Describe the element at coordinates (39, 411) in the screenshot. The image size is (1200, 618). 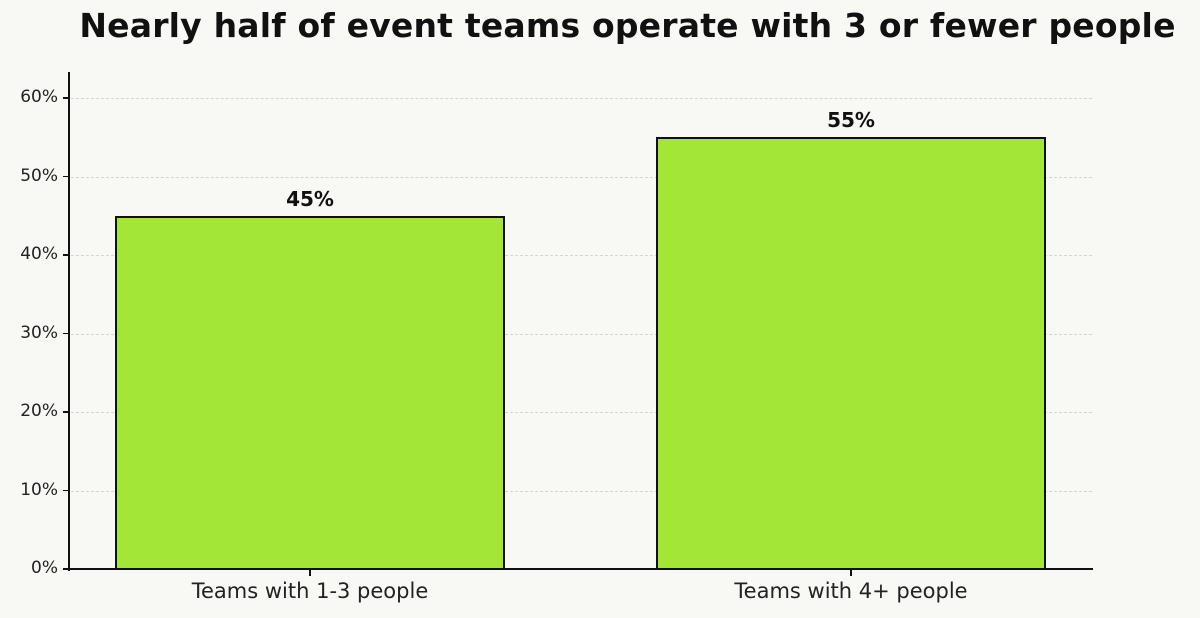
I see `y-tick-label: 20%` at that location.